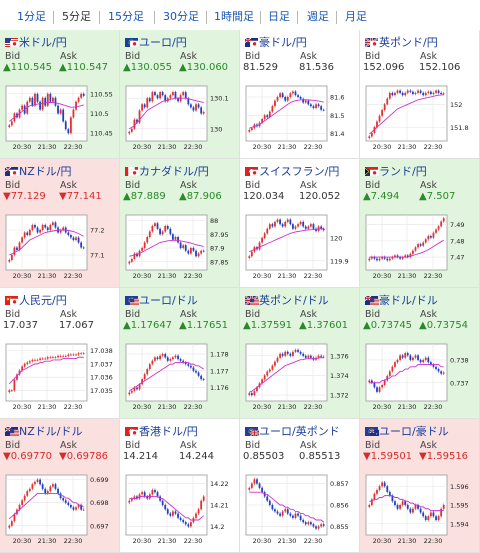 Image resolution: width=480 pixels, height=553 pixels. I want to click on pair-title: NZドル/円, so click(37, 170).